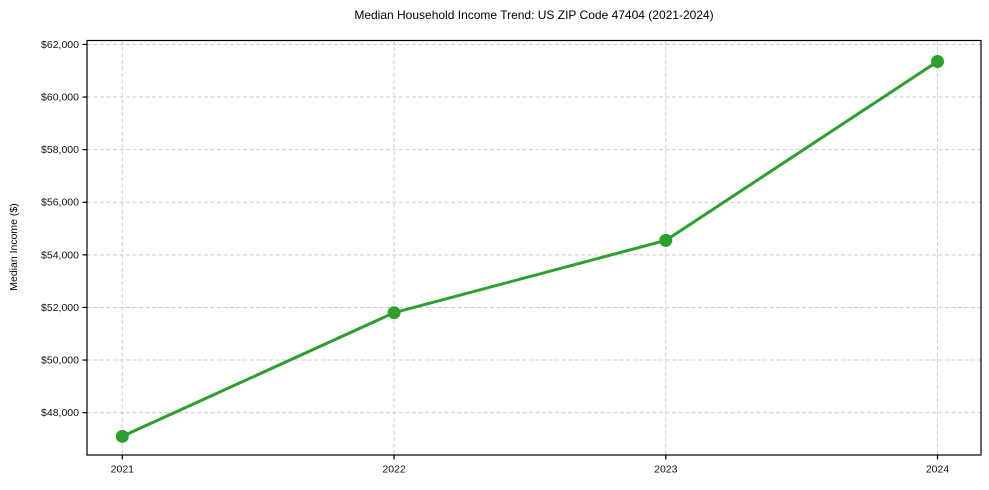  Describe the element at coordinates (60, 308) in the screenshot. I see `y-tick-label: $52,000` at that location.